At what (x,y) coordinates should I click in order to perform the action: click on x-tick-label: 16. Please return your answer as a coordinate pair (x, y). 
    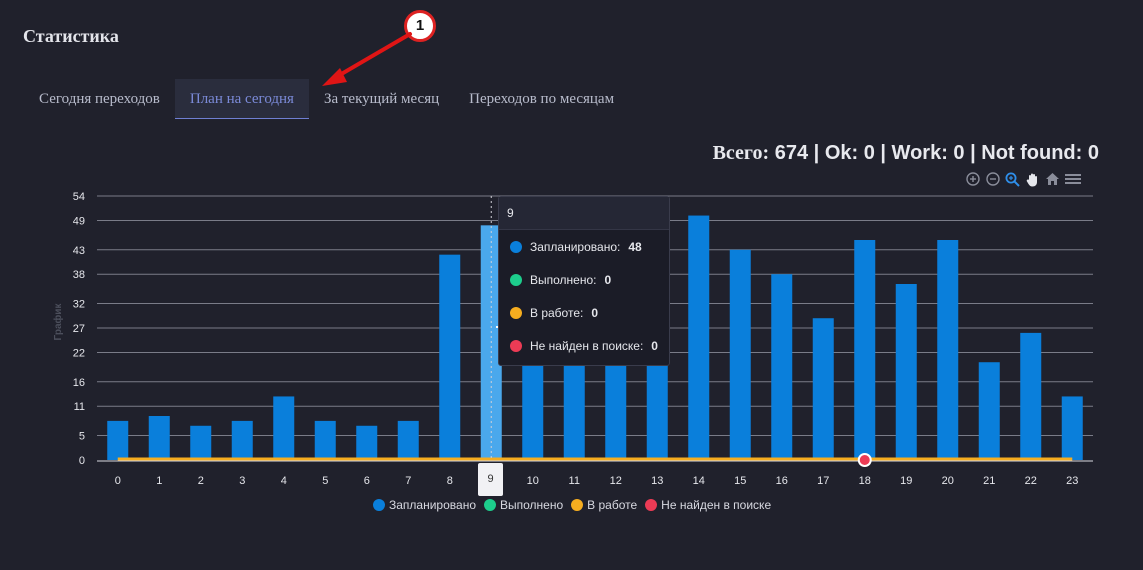
    Looking at the image, I should click on (782, 481).